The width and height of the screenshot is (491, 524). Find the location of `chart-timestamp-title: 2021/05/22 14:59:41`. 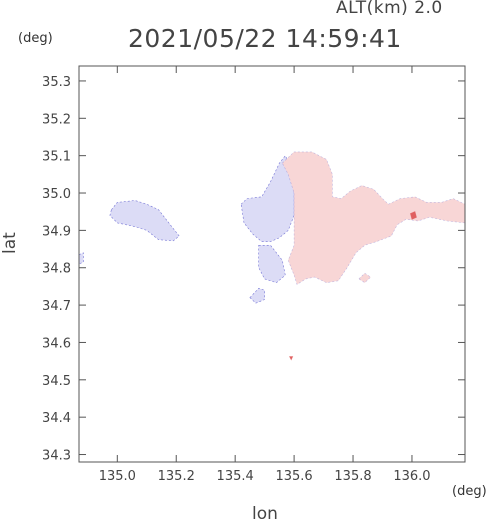

chart-timestamp-title: 2021/05/22 14:59:41 is located at coordinates (265, 38).